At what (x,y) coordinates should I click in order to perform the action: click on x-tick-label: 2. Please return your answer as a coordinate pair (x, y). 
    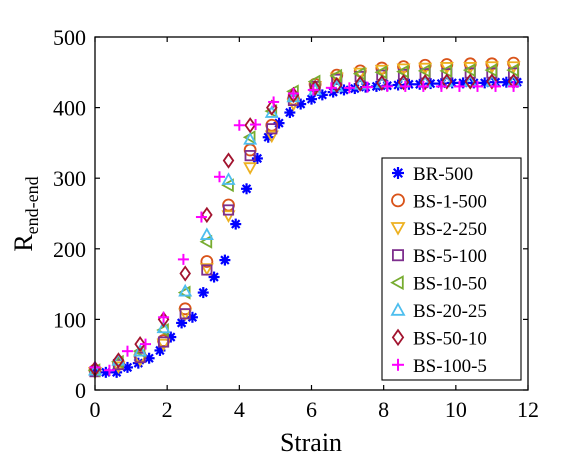
    Looking at the image, I should click on (167, 409).